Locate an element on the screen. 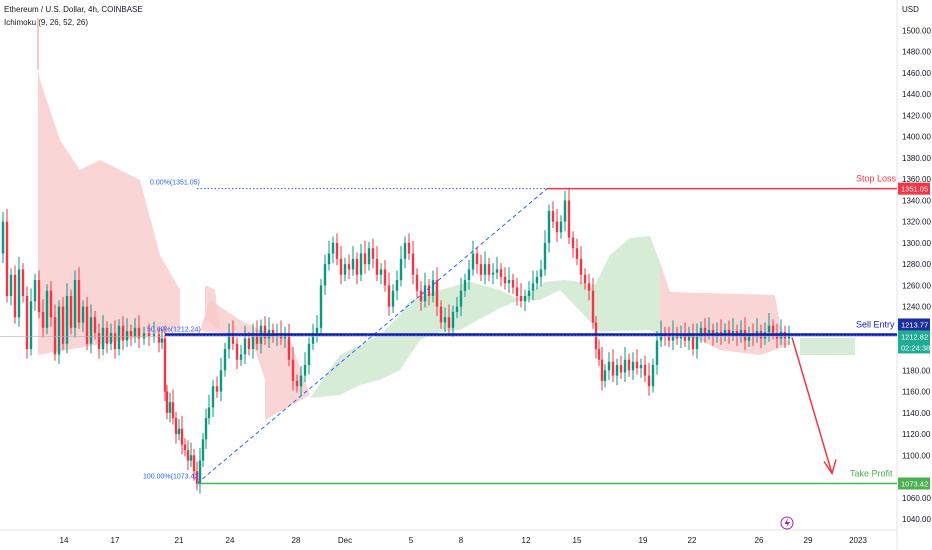 This screenshot has height=550, width=932. take-profit-price-badge-bg is located at coordinates (914, 483).